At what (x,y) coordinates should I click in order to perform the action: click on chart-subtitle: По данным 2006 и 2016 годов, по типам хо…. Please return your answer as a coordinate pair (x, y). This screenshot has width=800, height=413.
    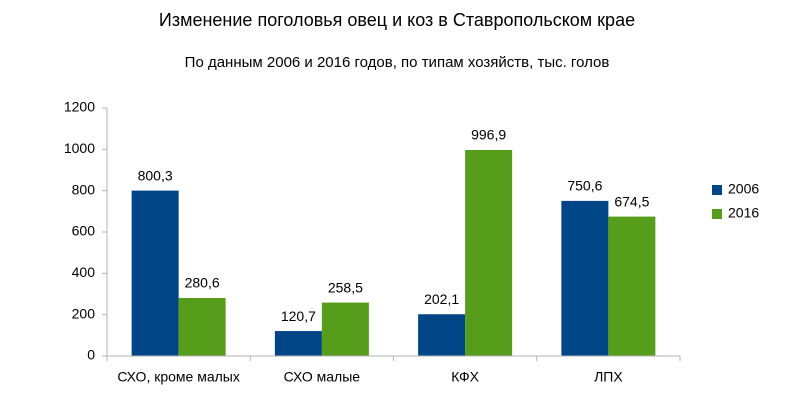
    Looking at the image, I should click on (397, 62).